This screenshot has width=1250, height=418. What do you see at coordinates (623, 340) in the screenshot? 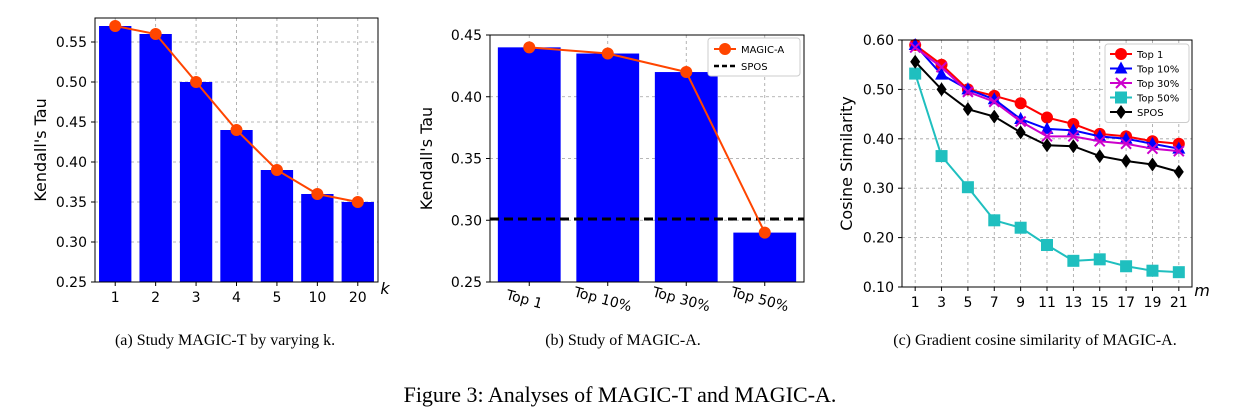
I see `caption-b: (b) Study of MAGIC-A.` at bounding box center [623, 340].